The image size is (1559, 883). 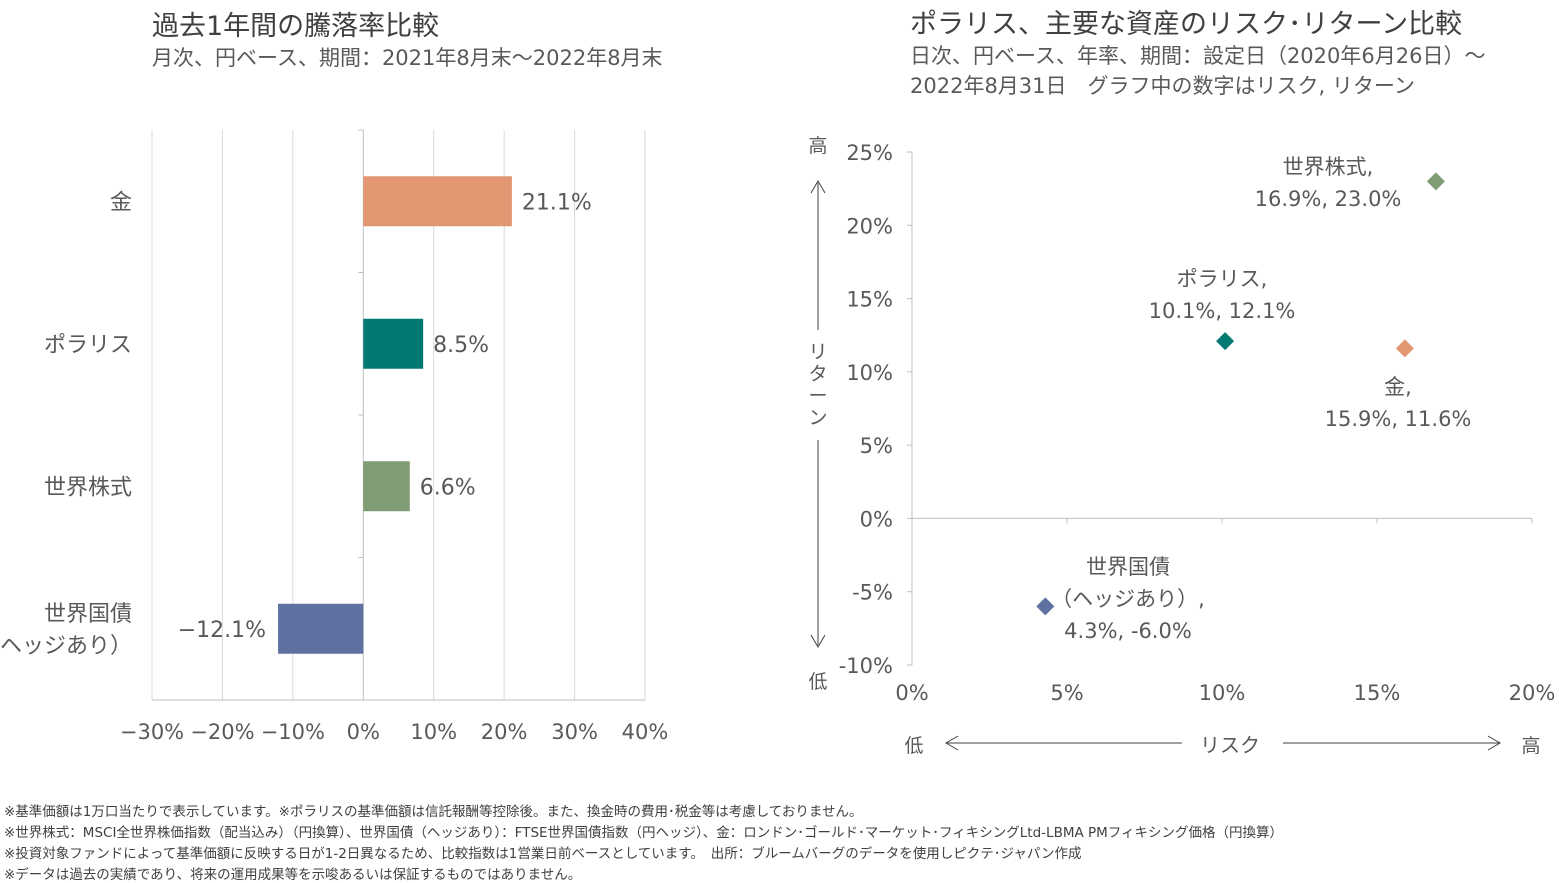 I want to click on data-label: 21.1%, so click(x=557, y=202).